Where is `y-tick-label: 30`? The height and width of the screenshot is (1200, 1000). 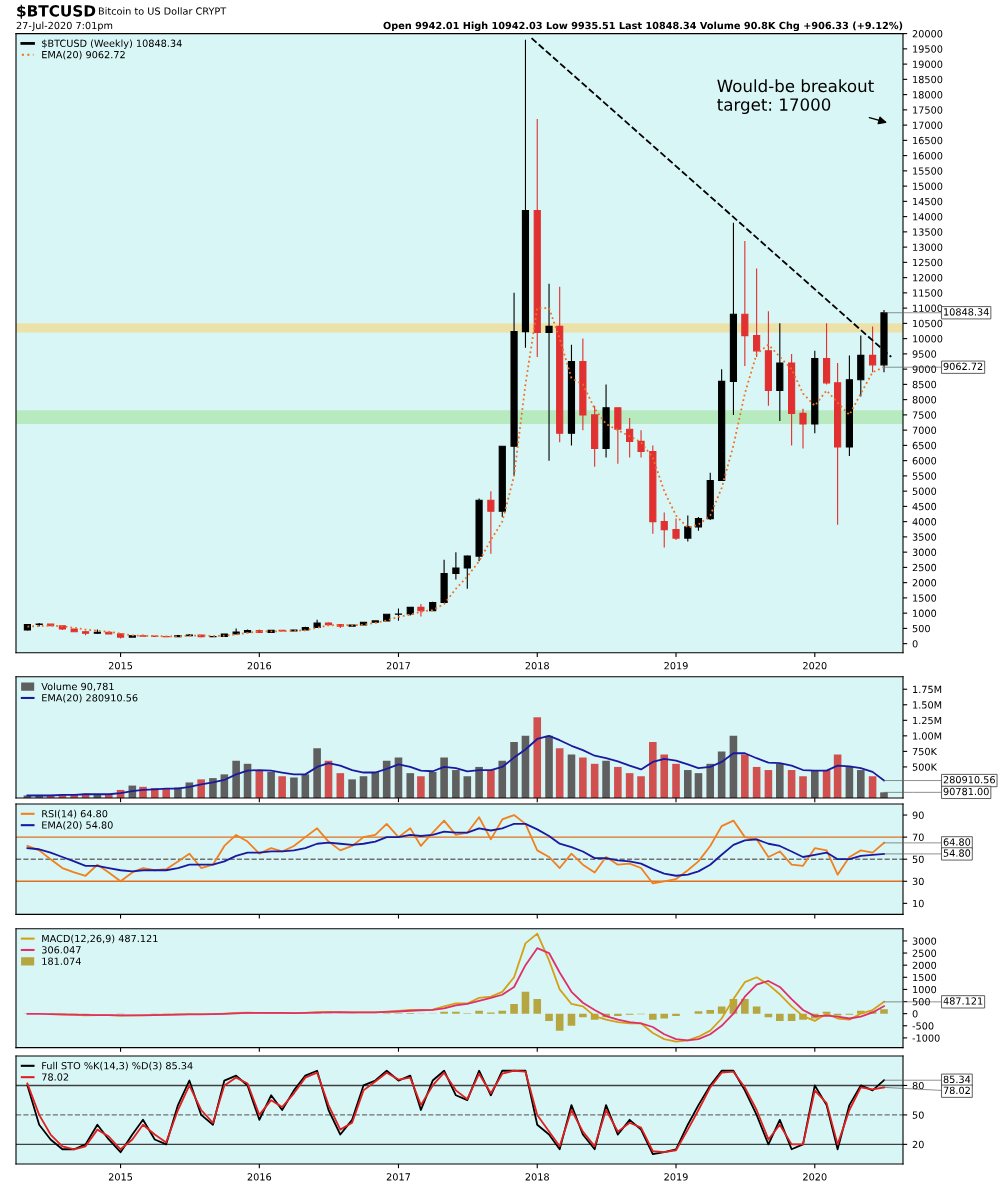 y-tick-label: 30 is located at coordinates (918, 881).